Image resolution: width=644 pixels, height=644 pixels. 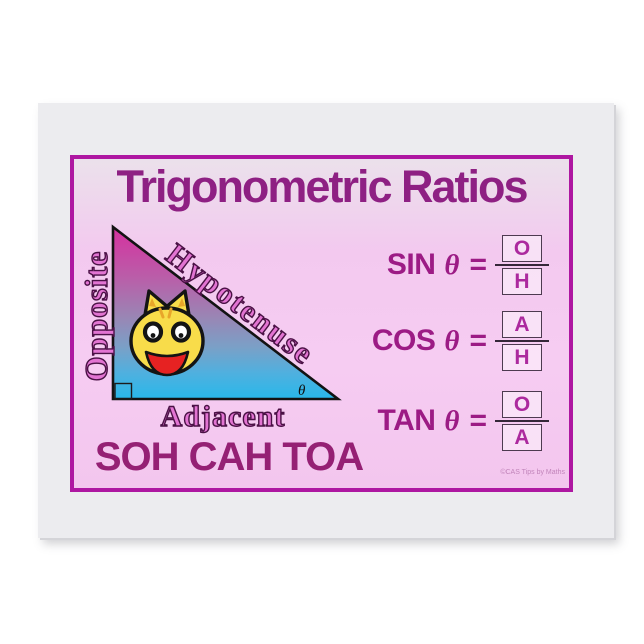 I want to click on formula-tan-label: TAN θ =, so click(x=432, y=421).